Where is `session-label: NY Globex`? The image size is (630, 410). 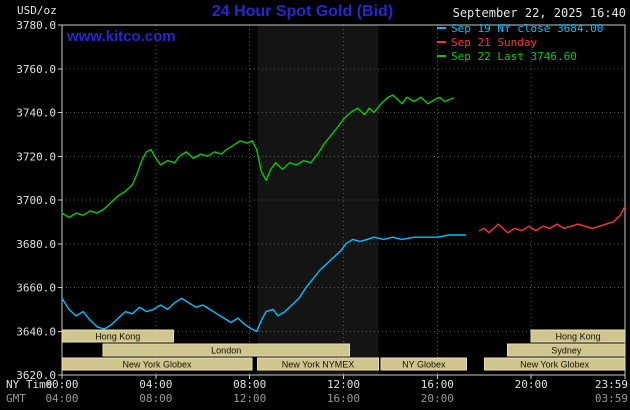 session-label: NY Globex is located at coordinates (424, 365).